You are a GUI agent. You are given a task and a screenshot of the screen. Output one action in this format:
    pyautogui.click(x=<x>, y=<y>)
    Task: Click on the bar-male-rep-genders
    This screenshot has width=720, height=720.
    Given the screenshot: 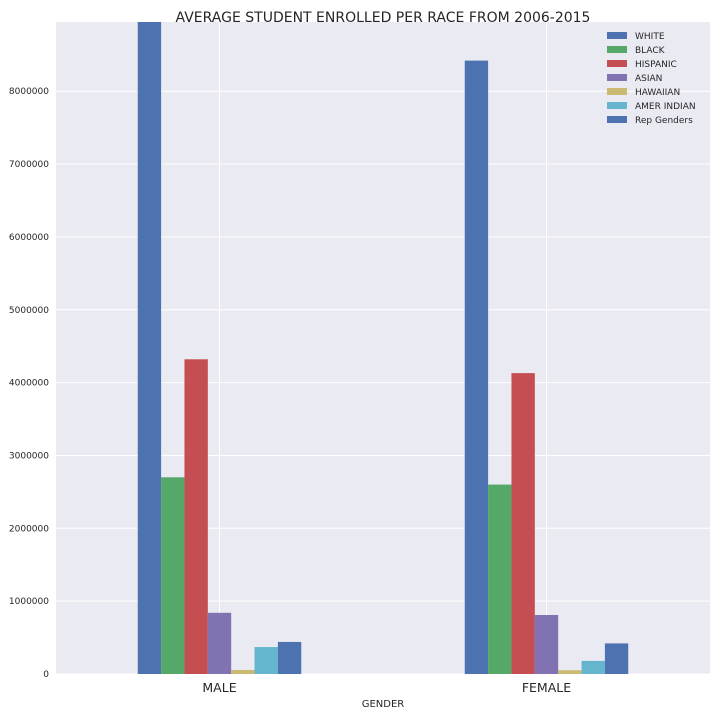 What is the action you would take?
    pyautogui.click(x=289, y=657)
    